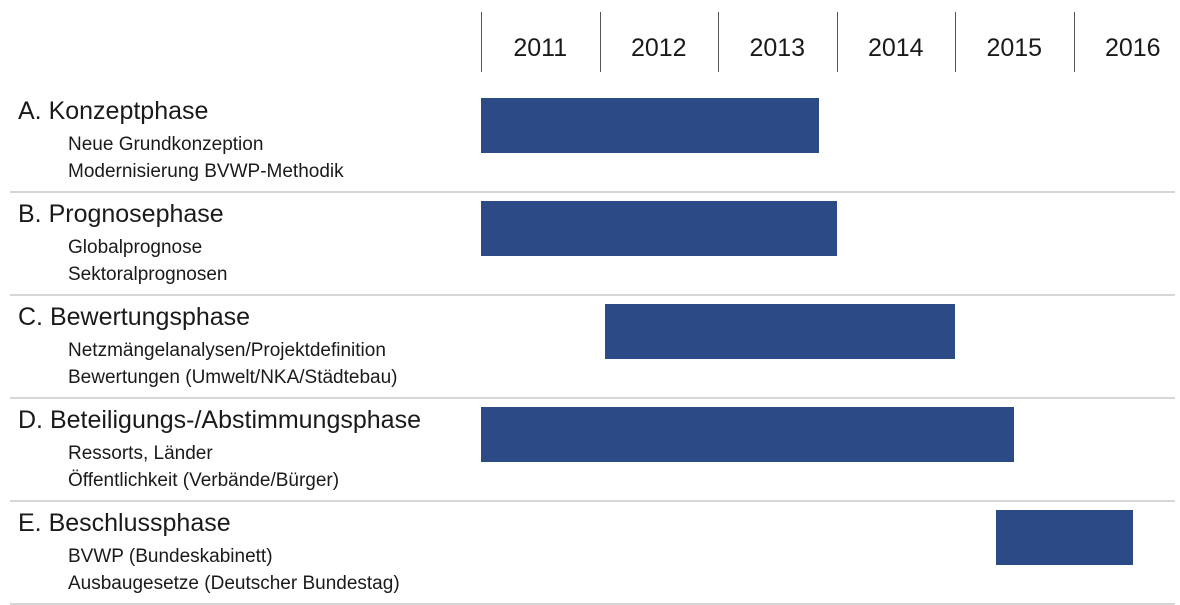  What do you see at coordinates (227, 350) in the screenshot?
I see `phase-subitem: Netzmängelanalysen/Projektdefinition` at bounding box center [227, 350].